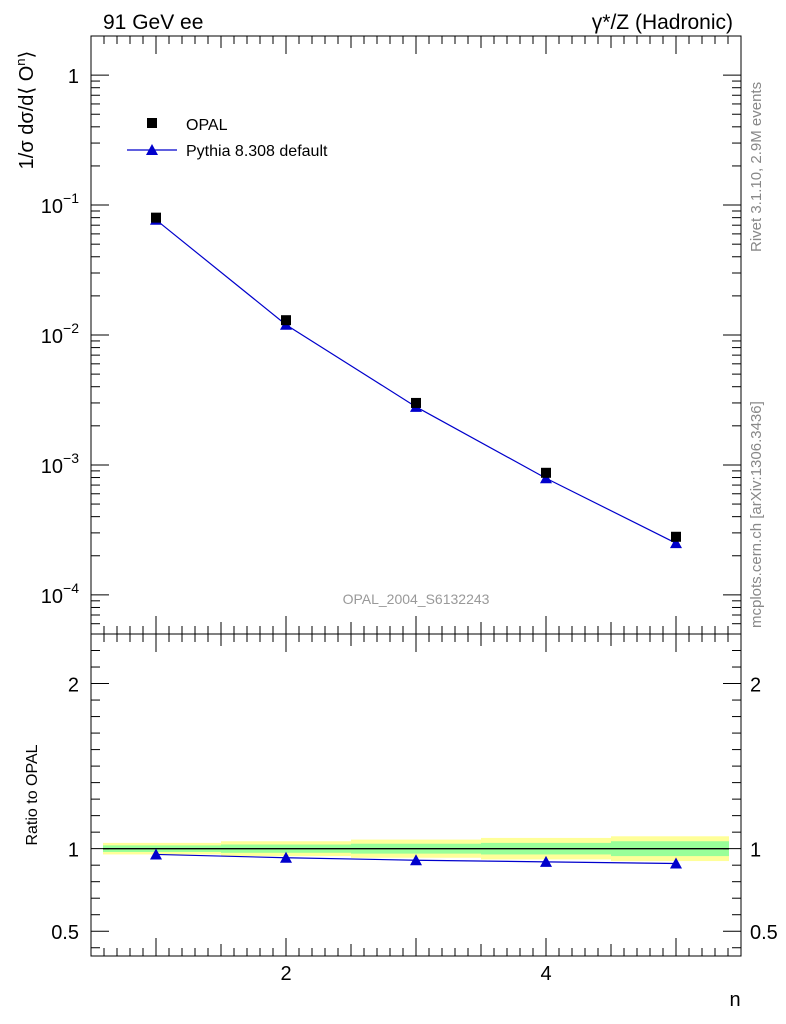  Describe the element at coordinates (756, 514) in the screenshot. I see `mcplots-label: mcplots.cern.ch [arXiv:1306.3436]` at that location.